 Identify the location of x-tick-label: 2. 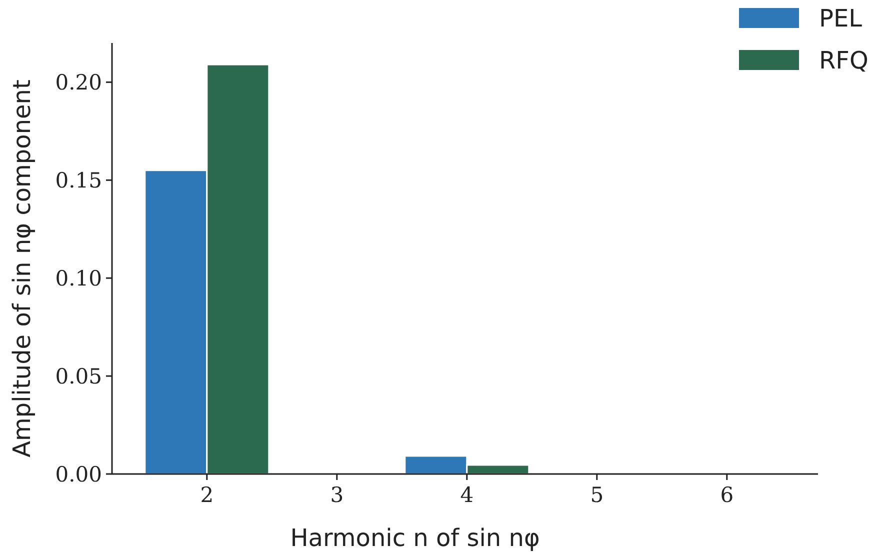
(207, 495).